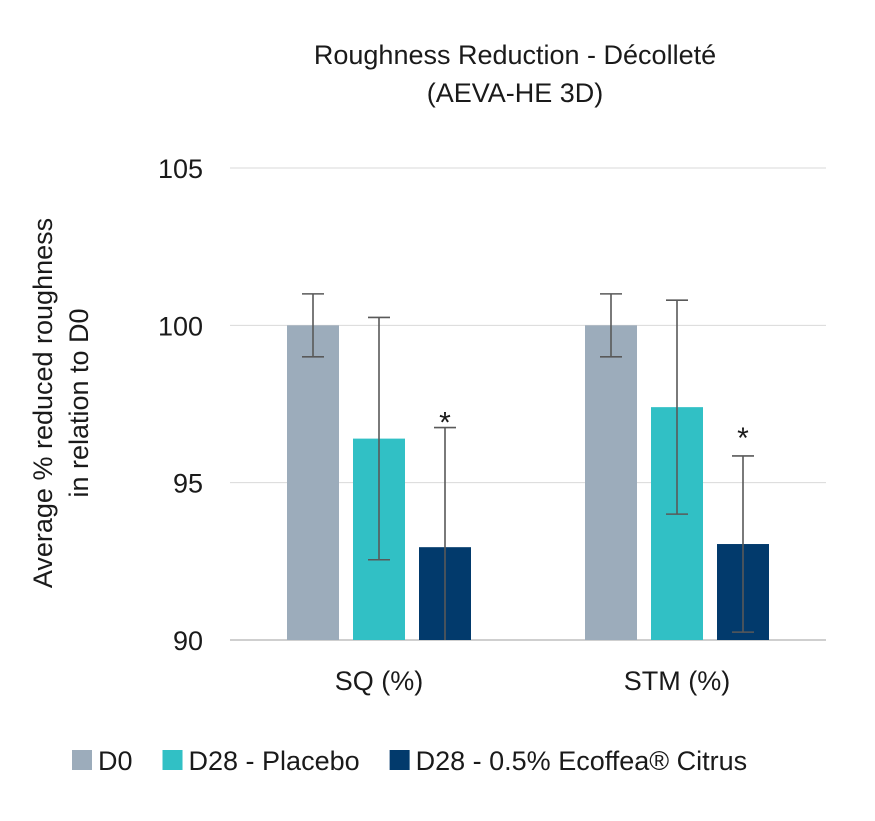 Image resolution: width=875 pixels, height=821 pixels. What do you see at coordinates (582, 761) in the screenshot?
I see `legend-label: D28 - 0.5% Ecoffea® Citrus` at bounding box center [582, 761].